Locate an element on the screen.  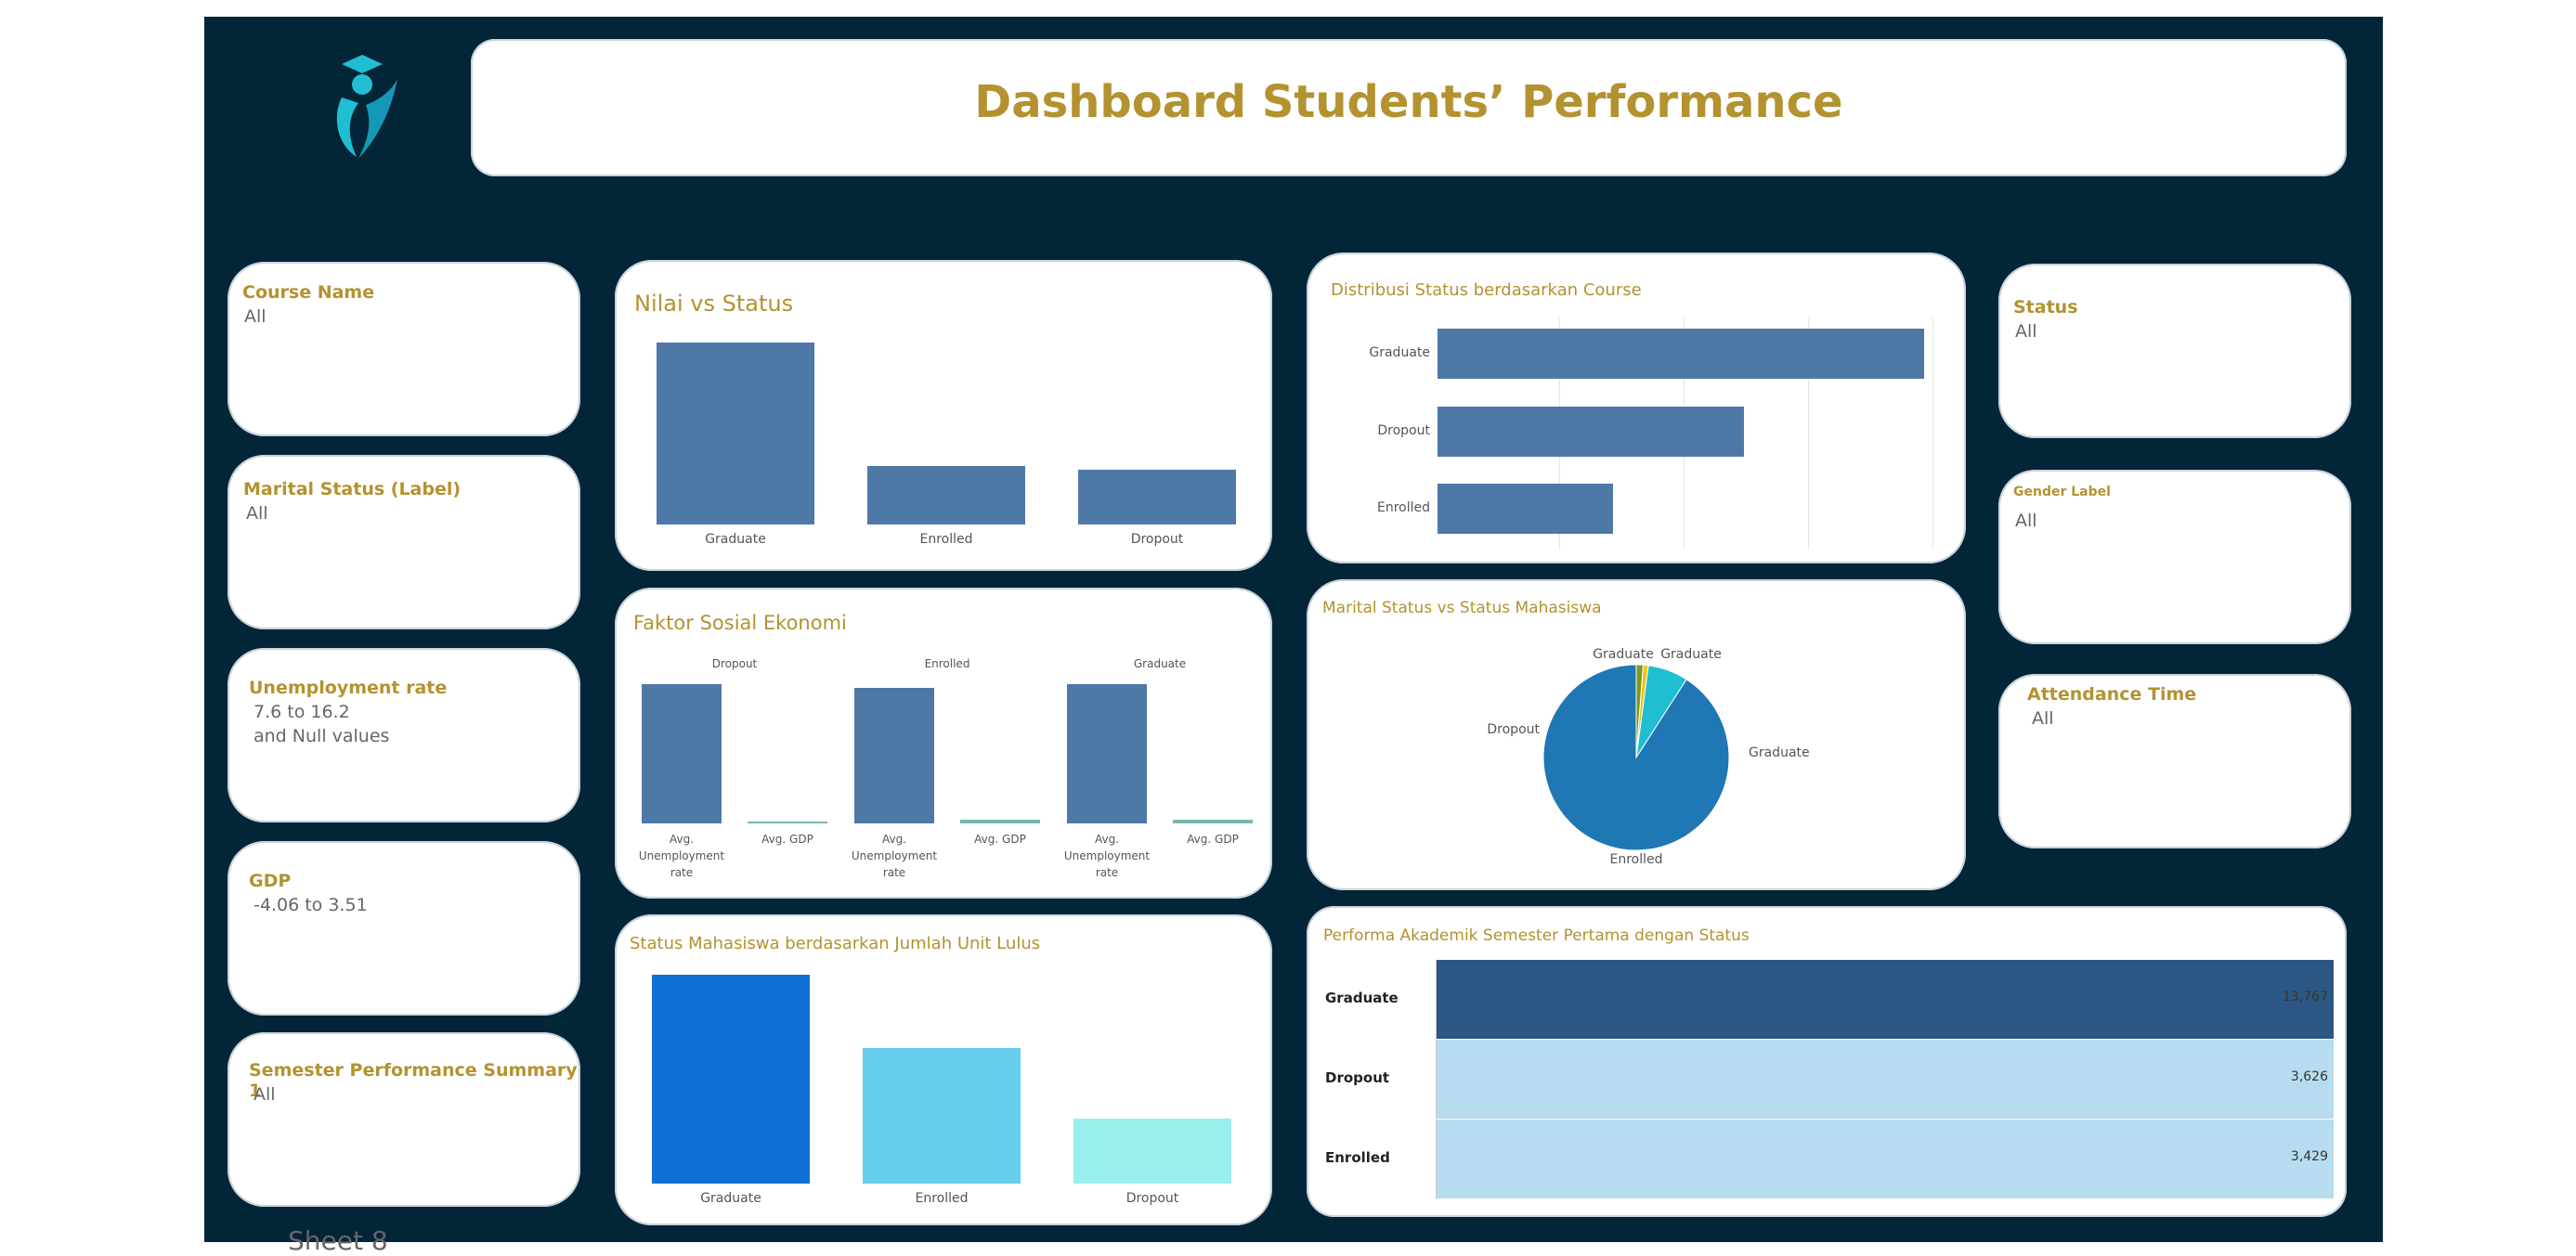
table: Graduate 13,767 Dropout 3,626 Enrolled 3,429 is located at coordinates (1827, 1079).